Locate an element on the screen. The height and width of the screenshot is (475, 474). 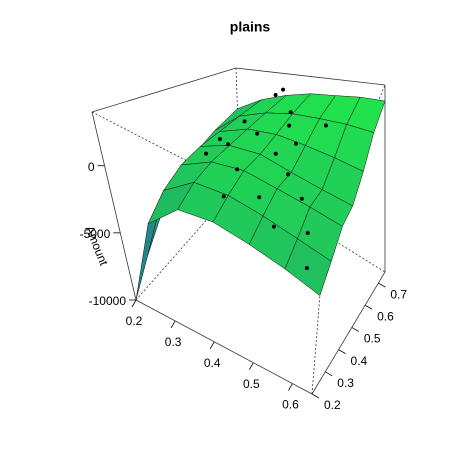
y-tick-label: 0.4 is located at coordinates (359, 361).